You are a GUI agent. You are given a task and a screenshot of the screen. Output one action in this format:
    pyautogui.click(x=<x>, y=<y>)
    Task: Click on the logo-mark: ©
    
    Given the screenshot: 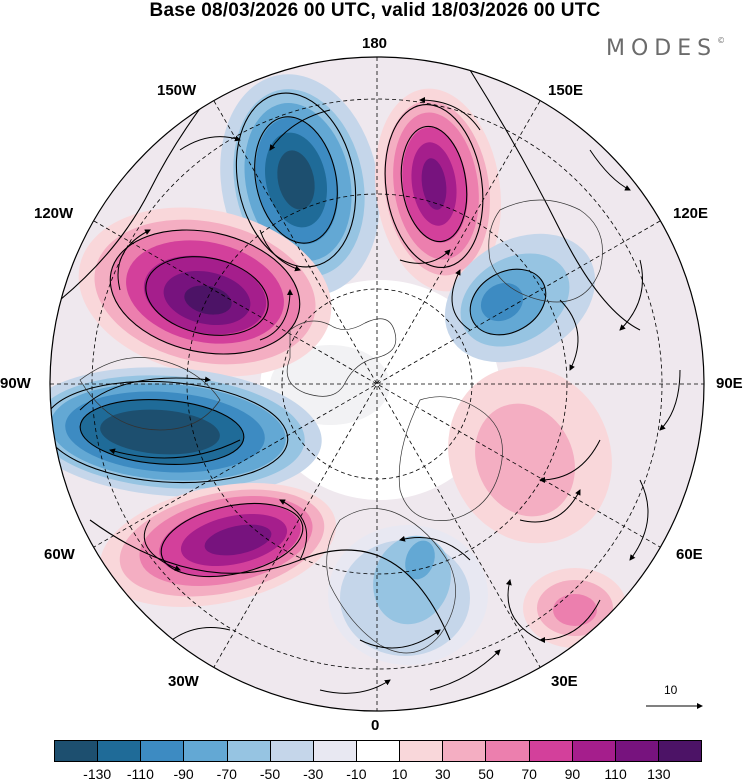 What is the action you would take?
    pyautogui.click(x=721, y=40)
    